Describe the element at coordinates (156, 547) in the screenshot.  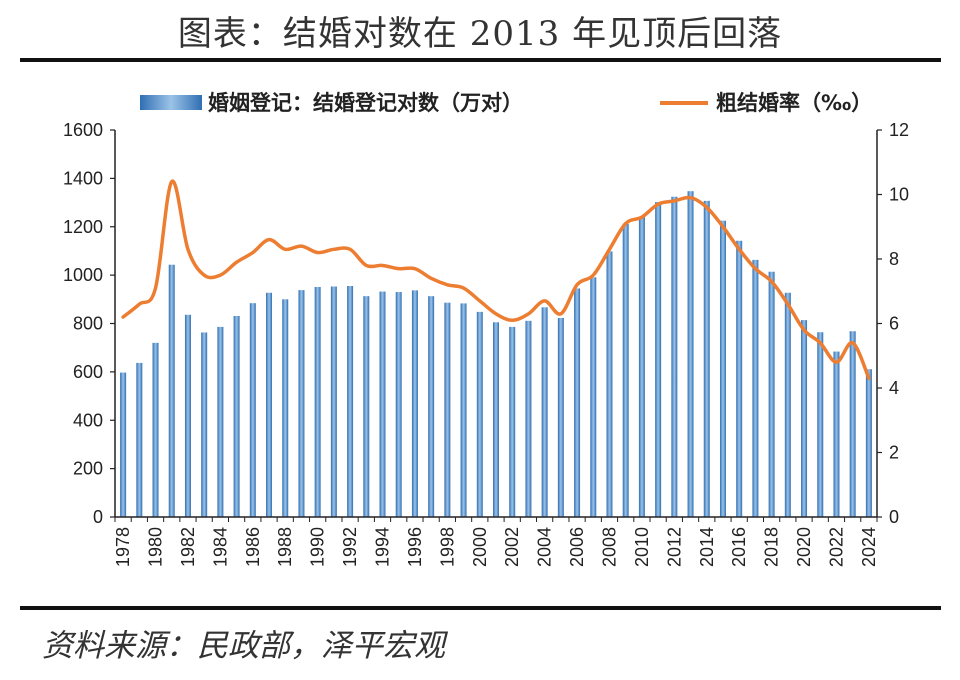
I see `x-tick-label: 1980` at that location.